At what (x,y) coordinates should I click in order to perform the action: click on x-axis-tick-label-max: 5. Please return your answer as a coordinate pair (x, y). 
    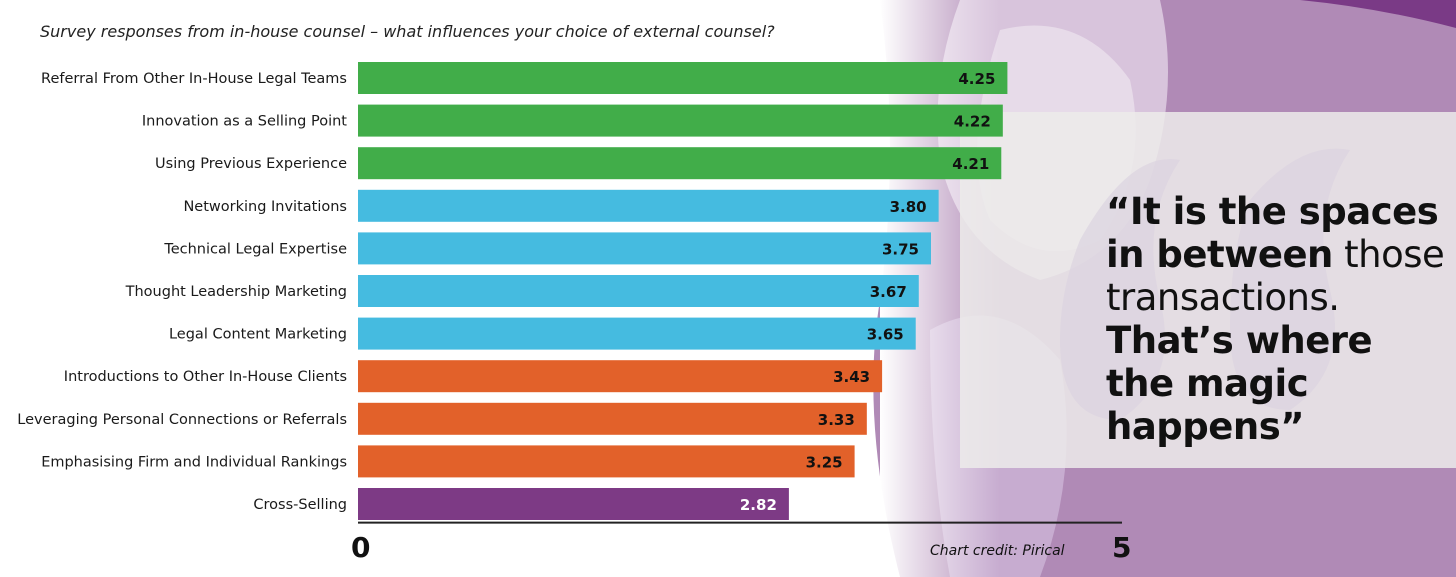
    Looking at the image, I should click on (1122, 547).